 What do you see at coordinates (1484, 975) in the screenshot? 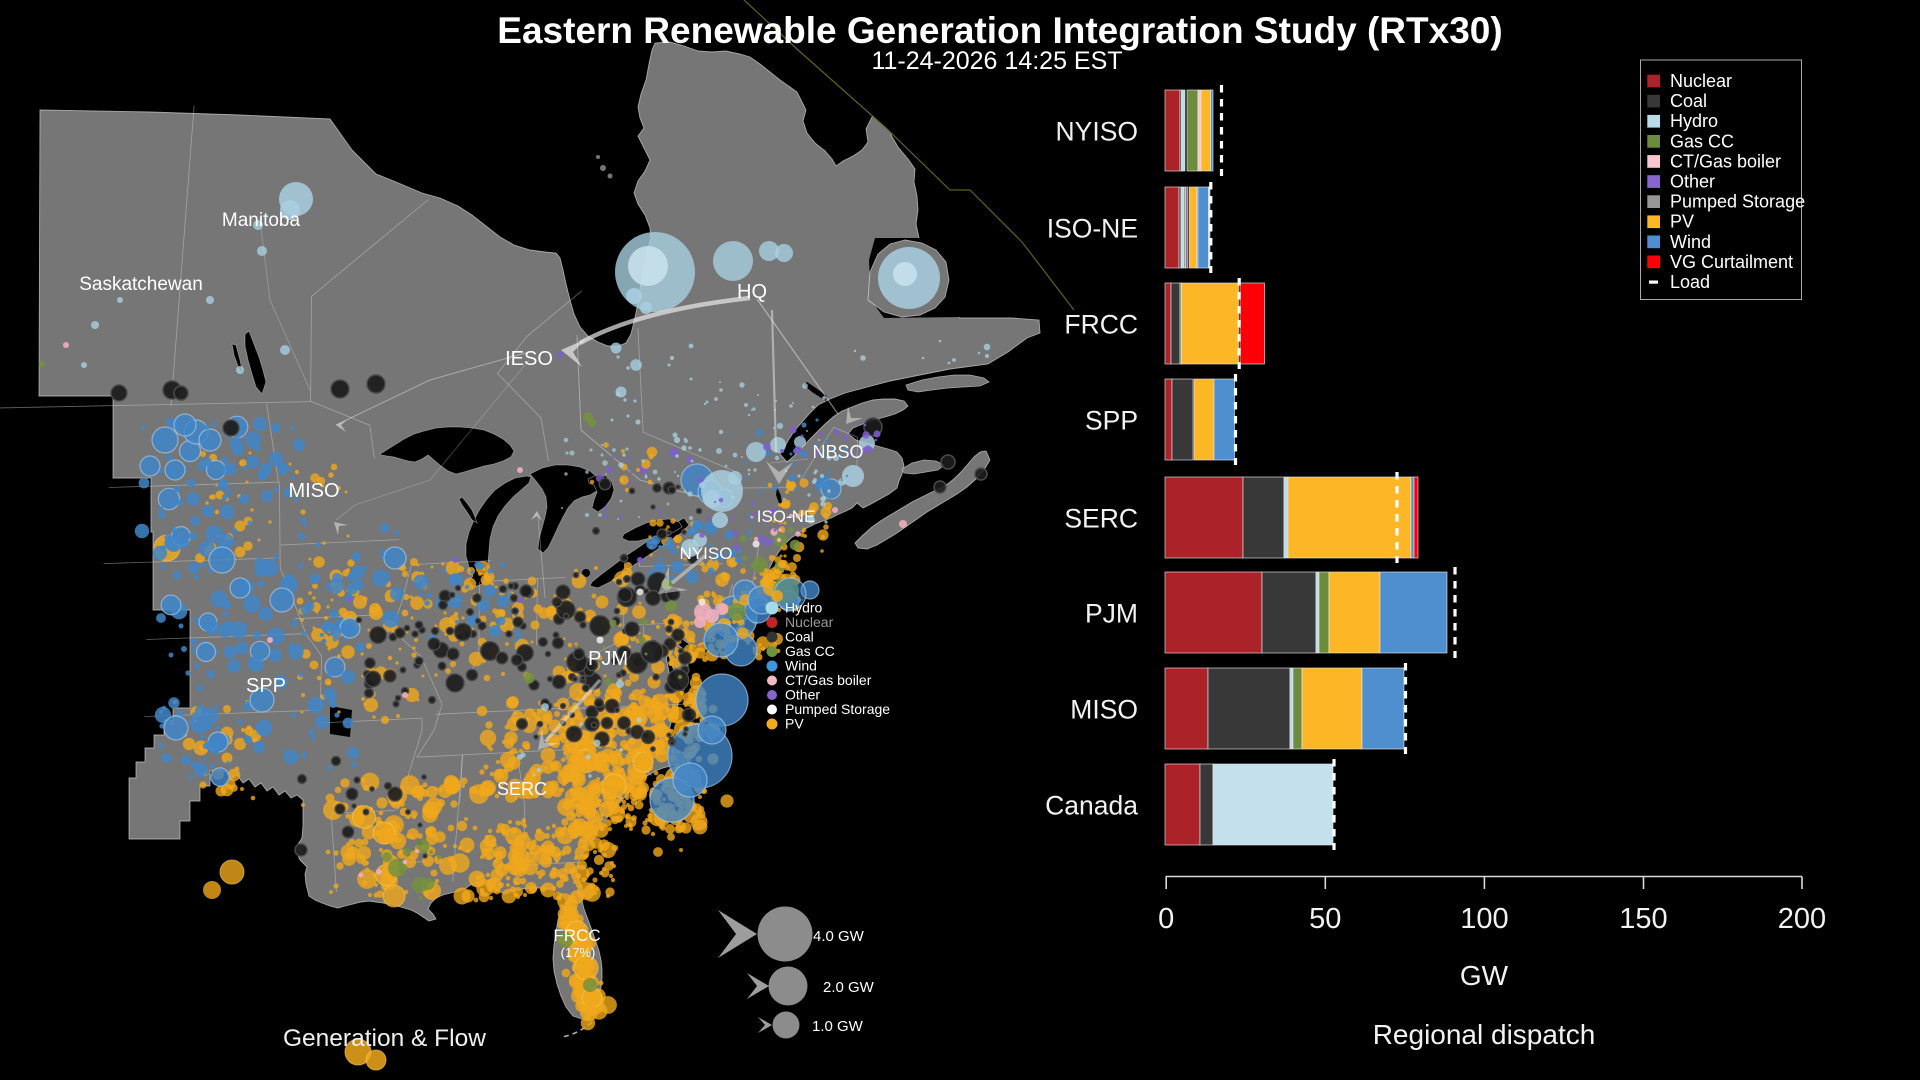
I see `svg-text: GW` at bounding box center [1484, 975].